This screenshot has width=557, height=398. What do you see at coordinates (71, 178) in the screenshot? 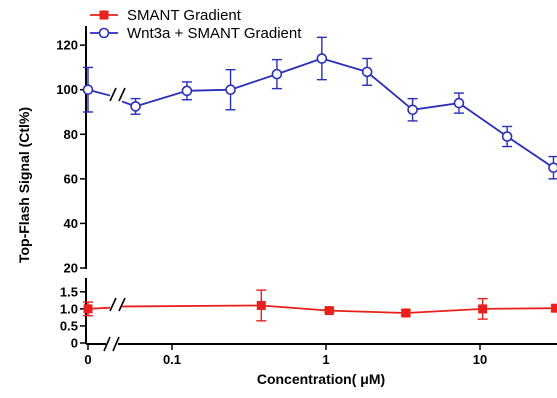
I see `y-tick-label-upper-2: 60` at bounding box center [71, 178].